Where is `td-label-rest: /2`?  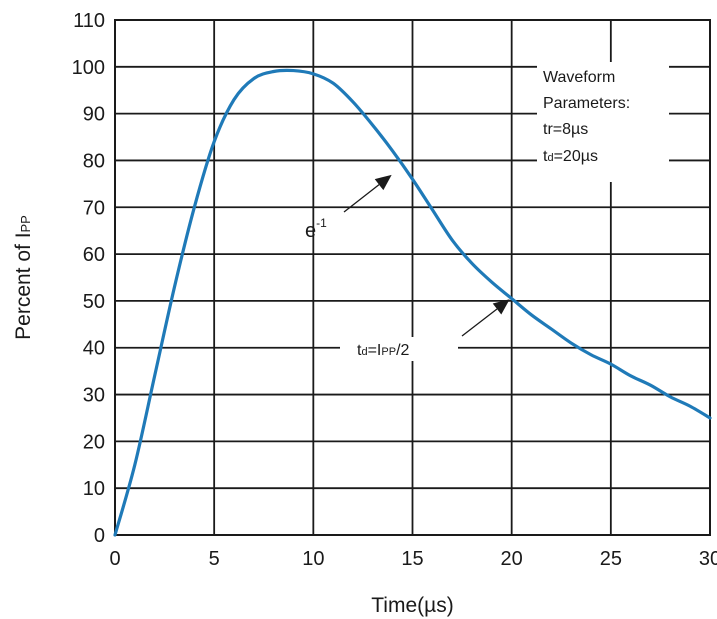
td-label-rest: /2 is located at coordinates (402, 350).